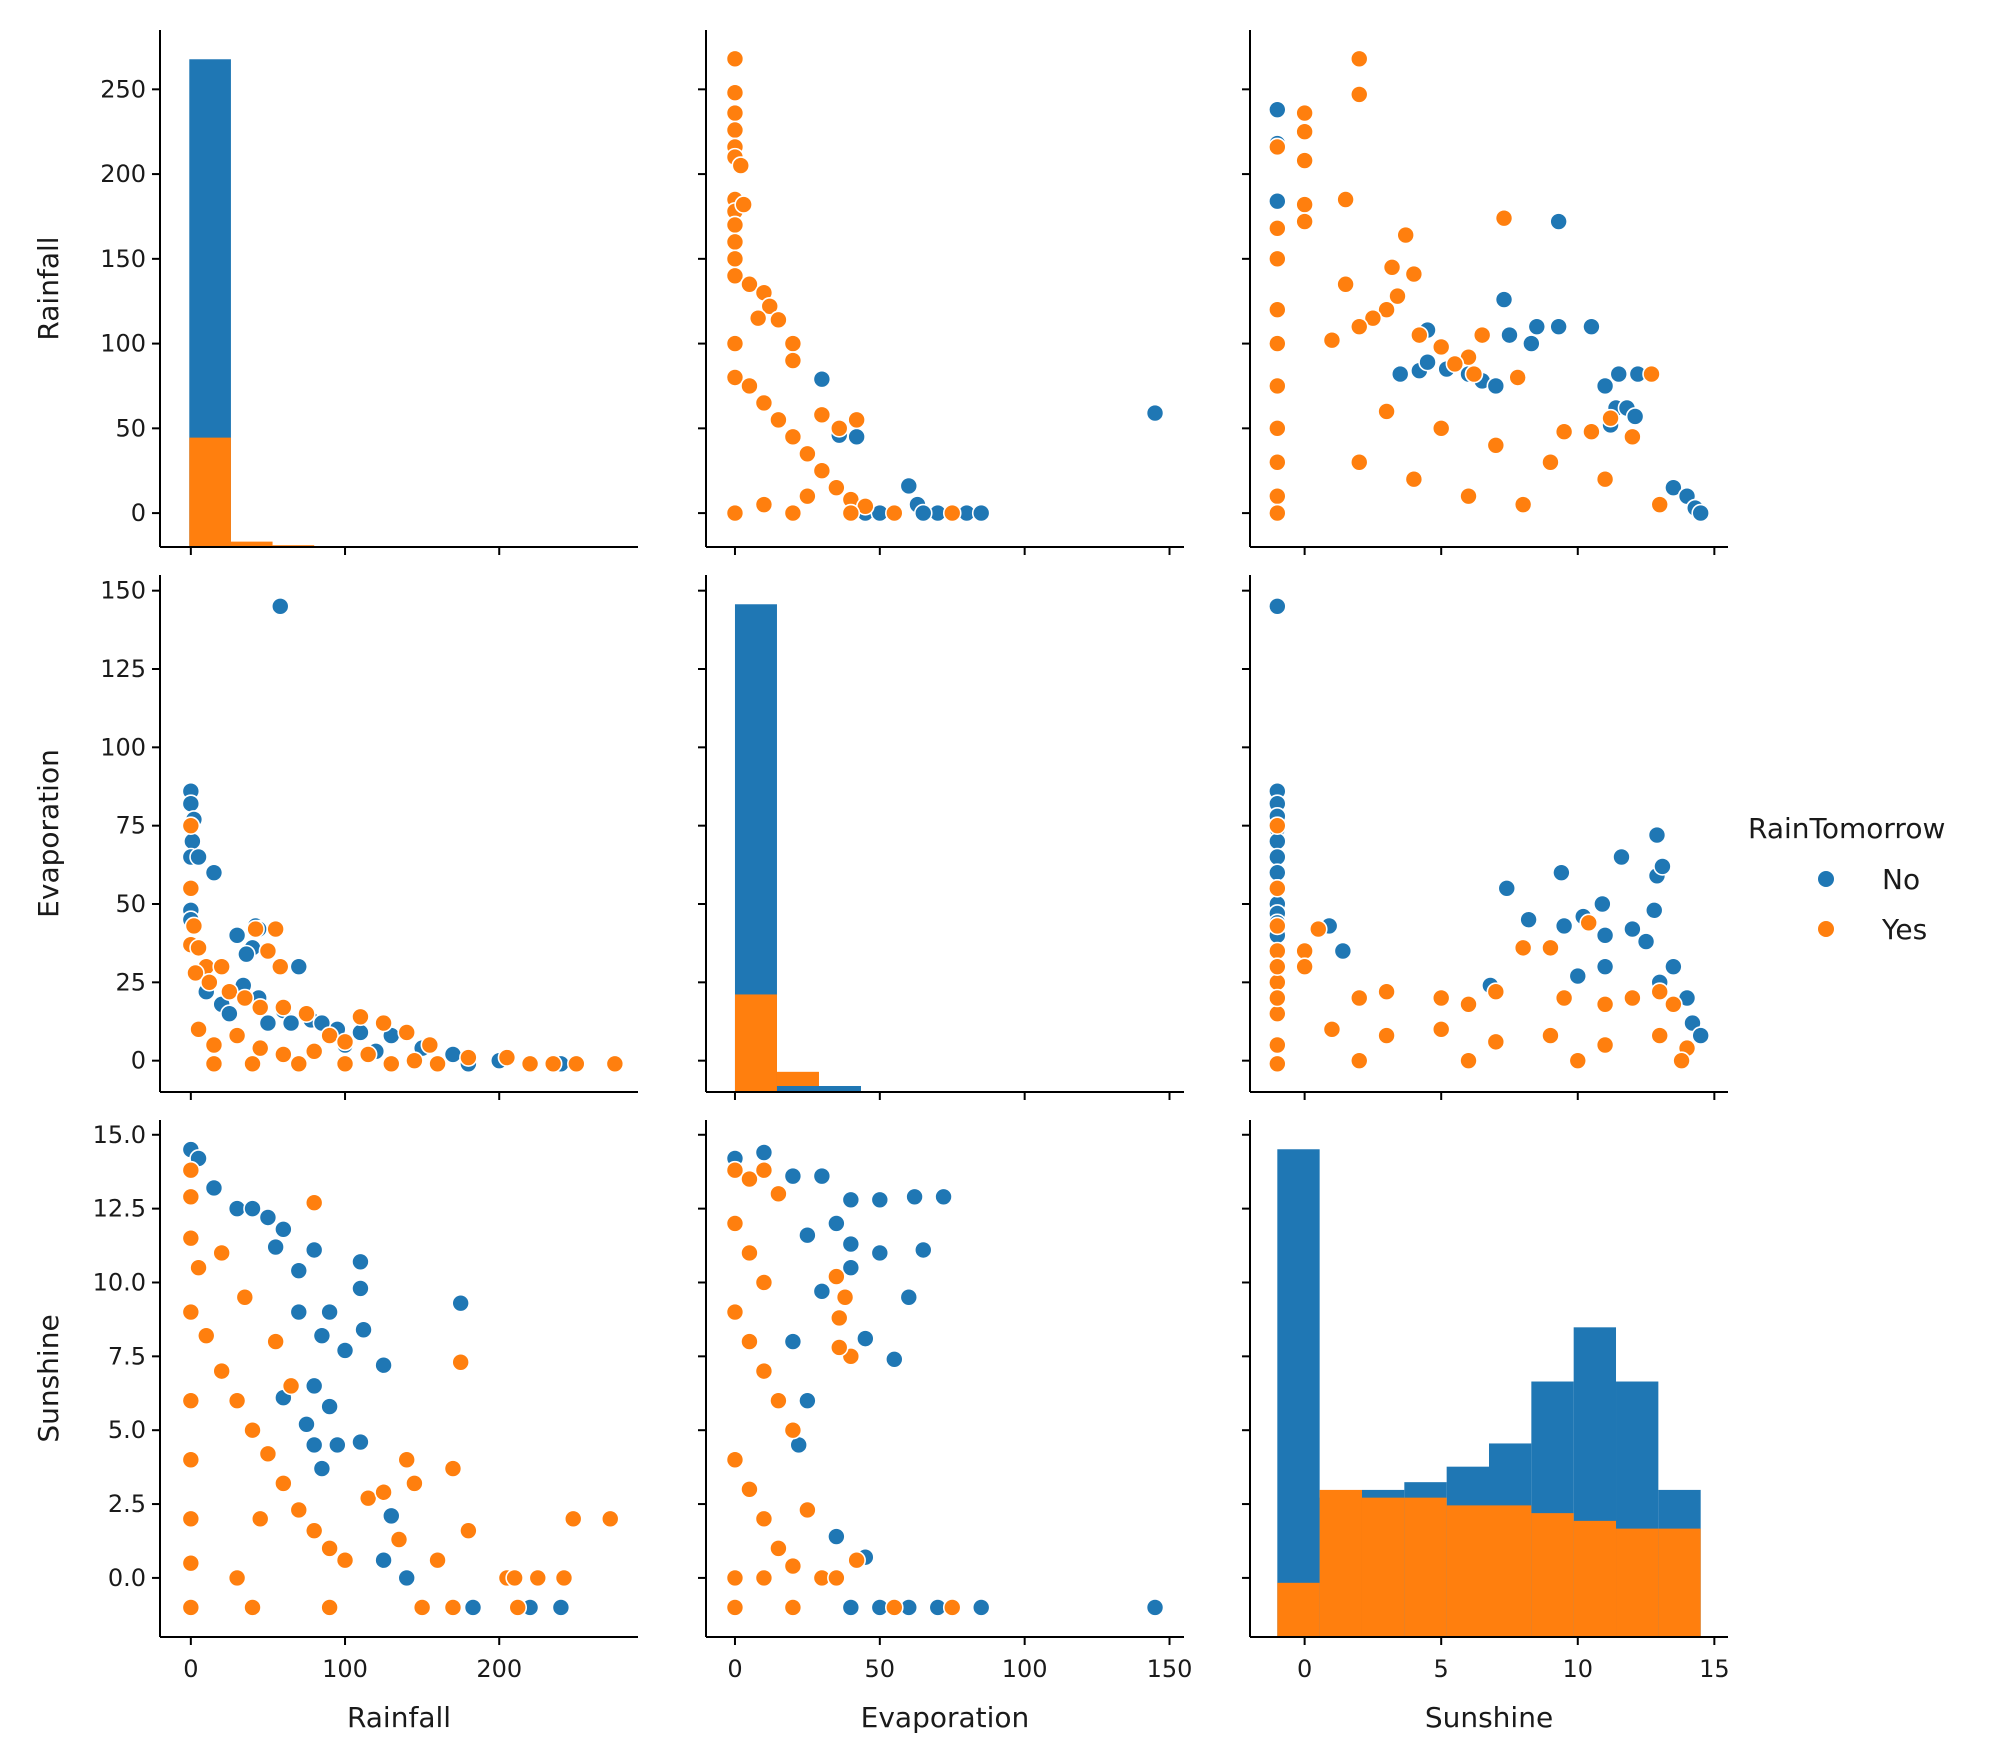 The image size is (2000, 1753). I want to click on y-tick-label: 50, so click(130, 428).